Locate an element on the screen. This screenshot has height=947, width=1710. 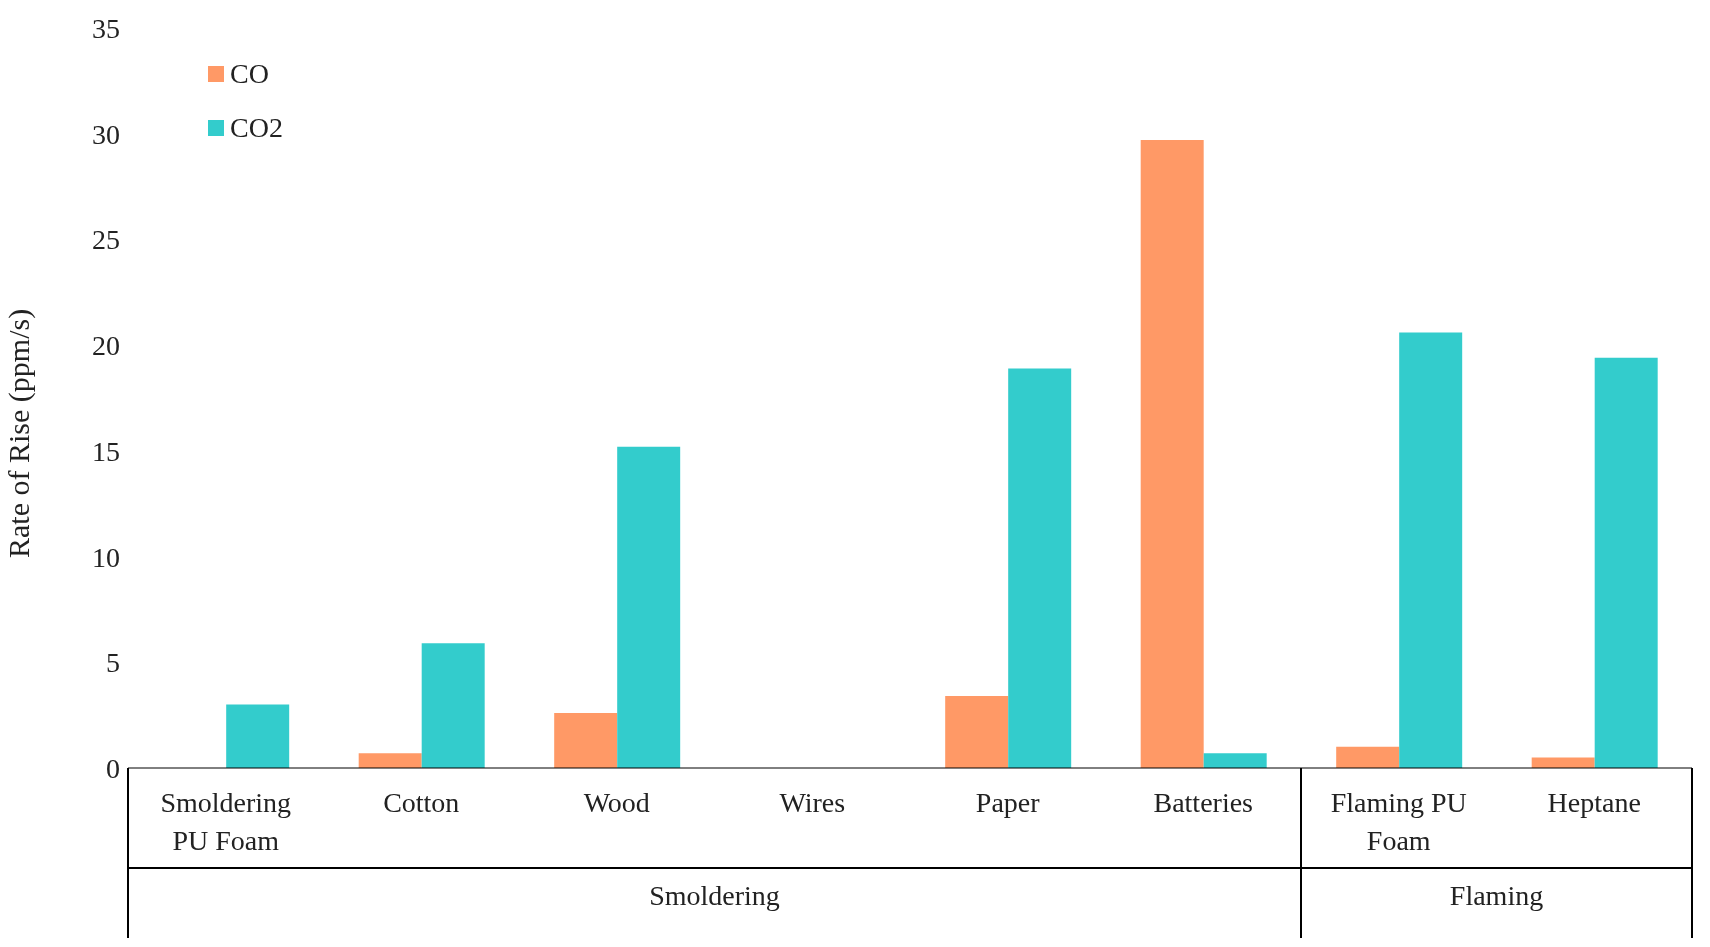
y-tick-label: 10 is located at coordinates (106, 557).